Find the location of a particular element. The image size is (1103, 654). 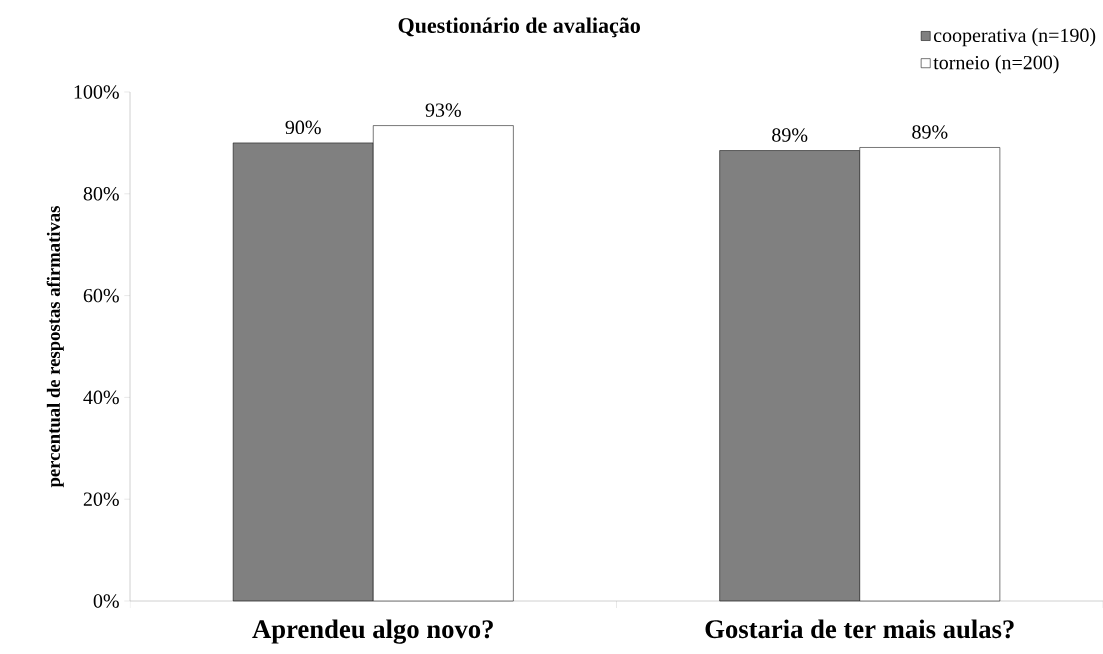

y-tick-label: 20% is located at coordinates (101, 499).